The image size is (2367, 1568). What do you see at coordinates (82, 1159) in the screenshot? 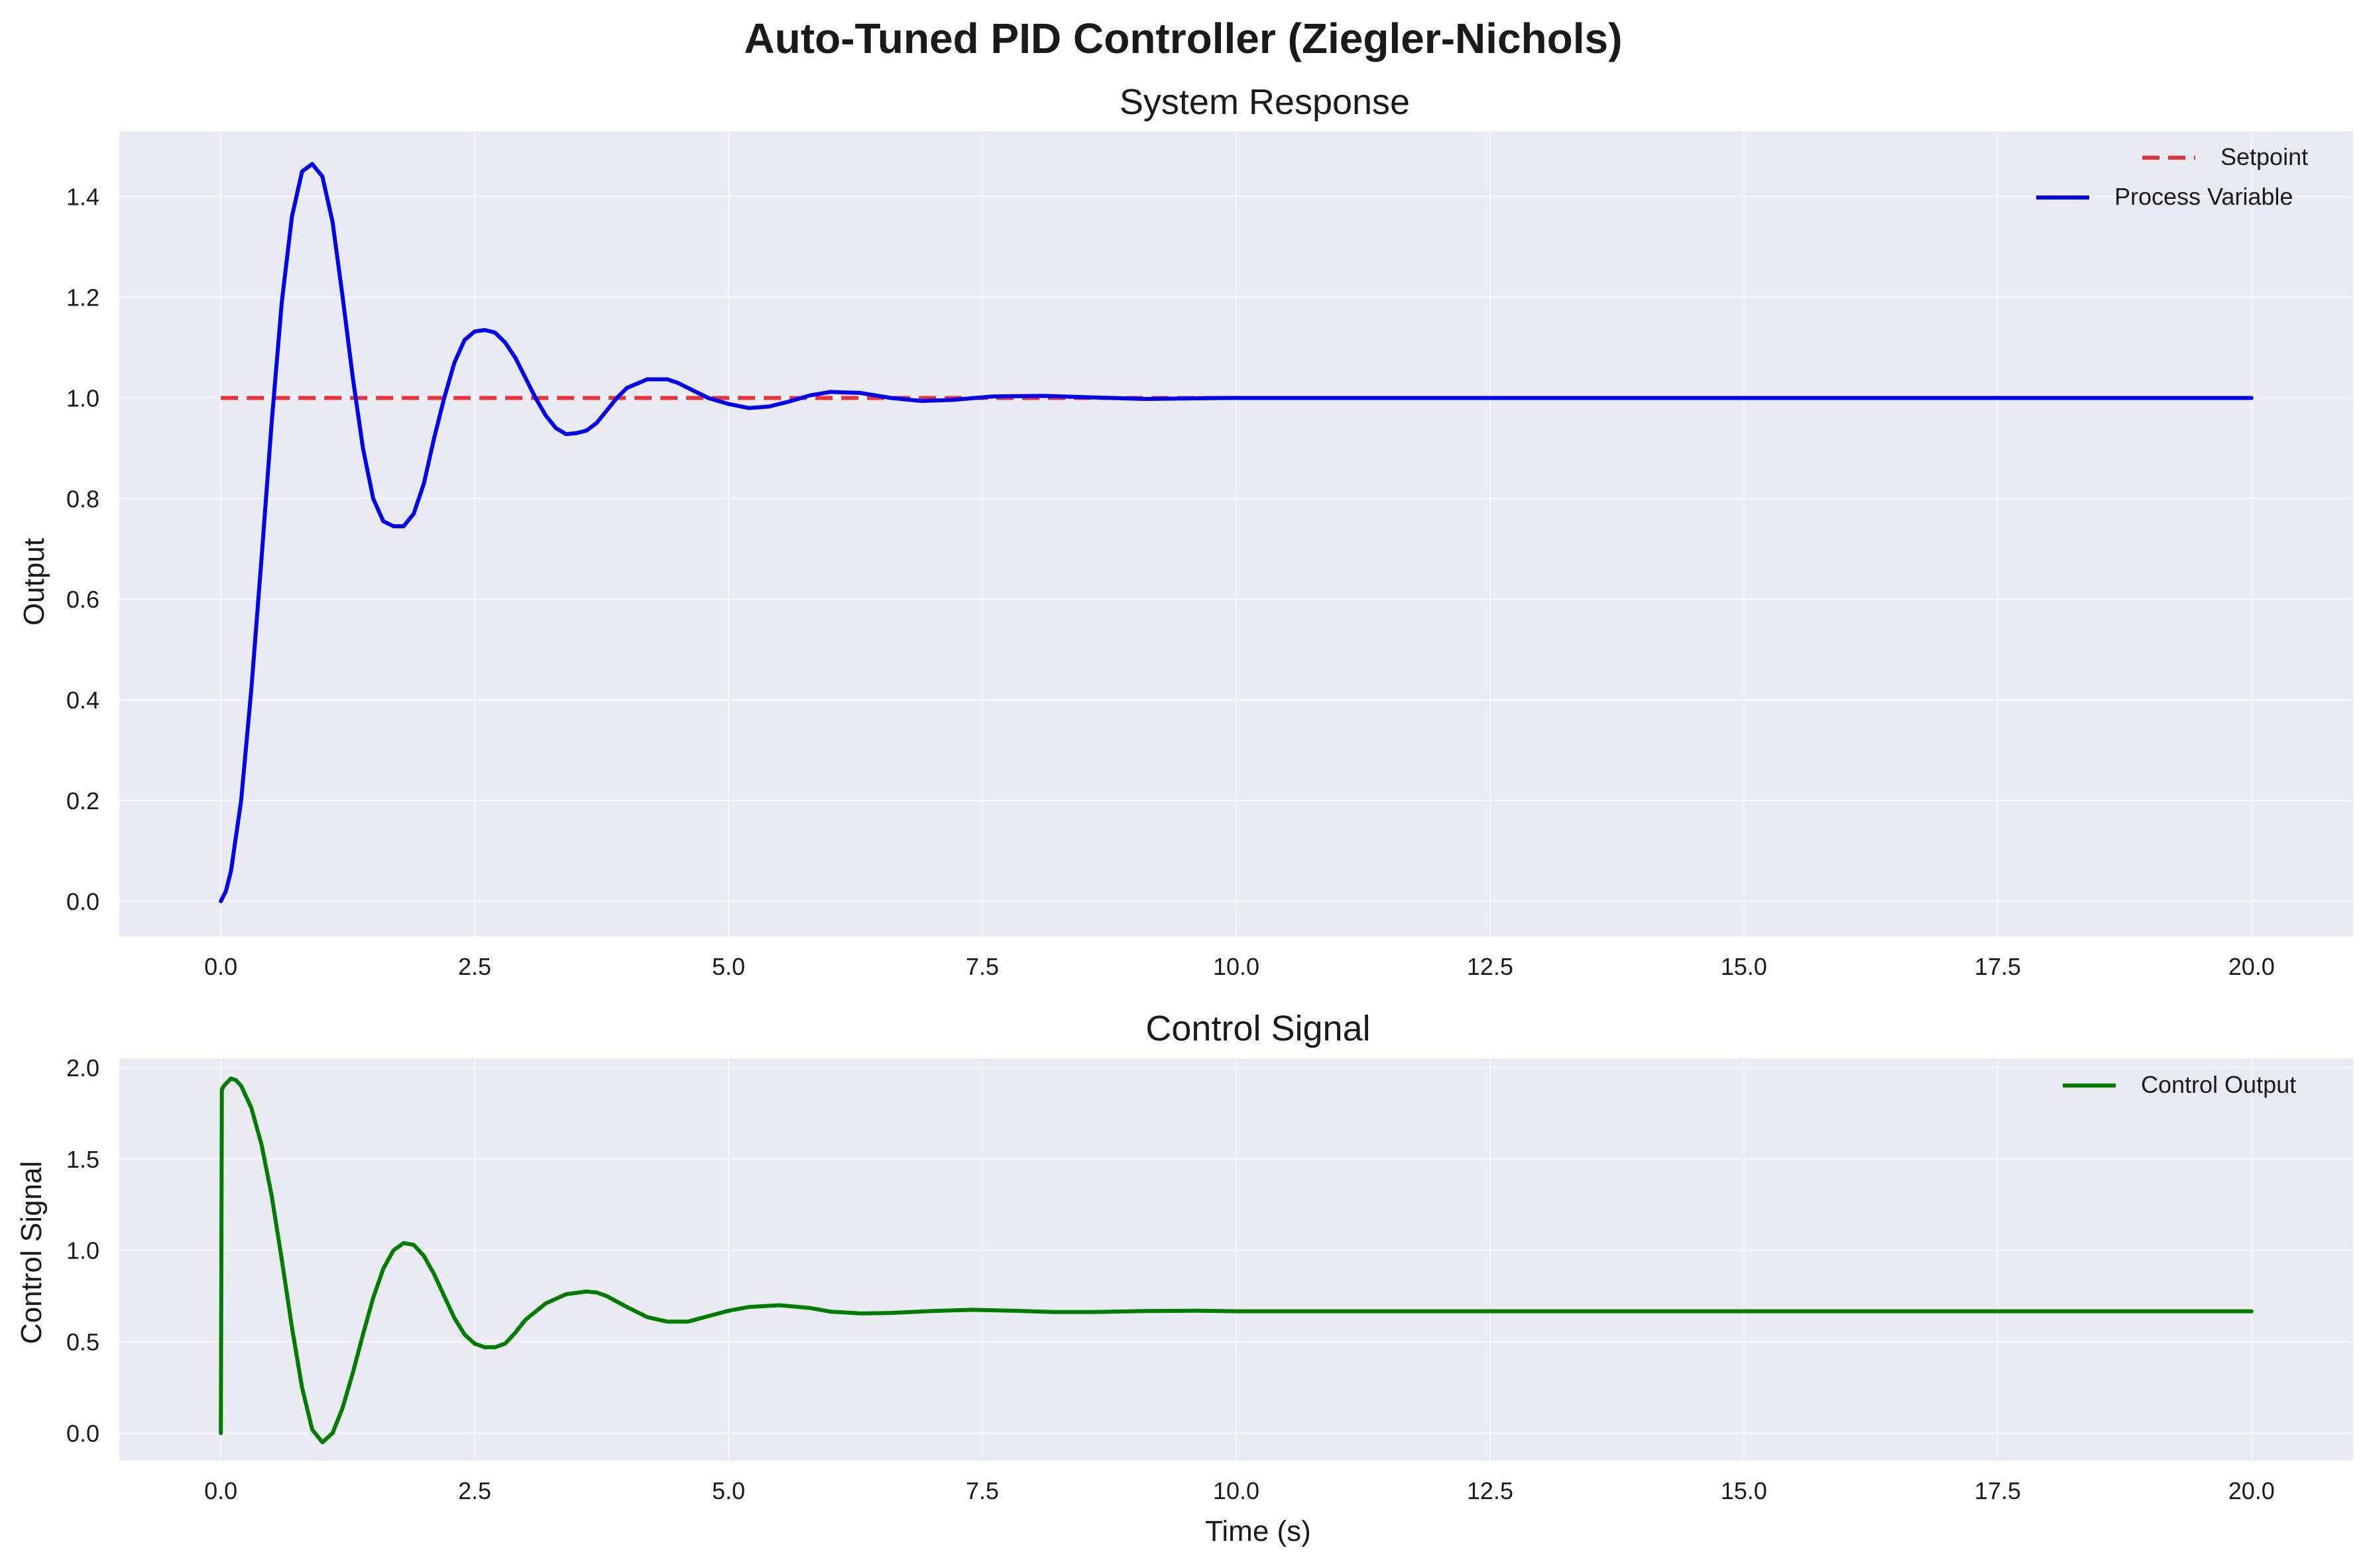
I see `y-tick-label: 1.5` at bounding box center [82, 1159].